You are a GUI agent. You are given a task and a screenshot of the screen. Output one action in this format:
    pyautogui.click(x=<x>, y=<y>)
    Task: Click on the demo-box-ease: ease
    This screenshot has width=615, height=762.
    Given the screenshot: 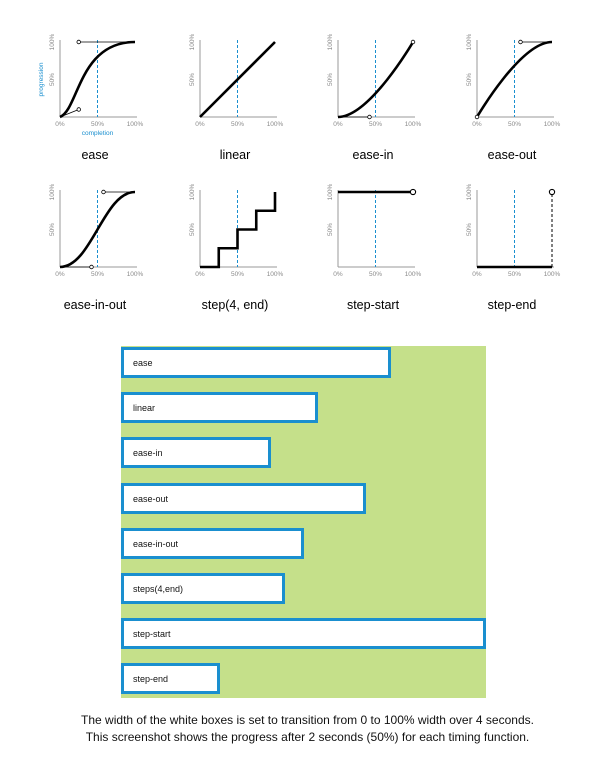 What is the action you would take?
    pyautogui.click(x=256, y=362)
    